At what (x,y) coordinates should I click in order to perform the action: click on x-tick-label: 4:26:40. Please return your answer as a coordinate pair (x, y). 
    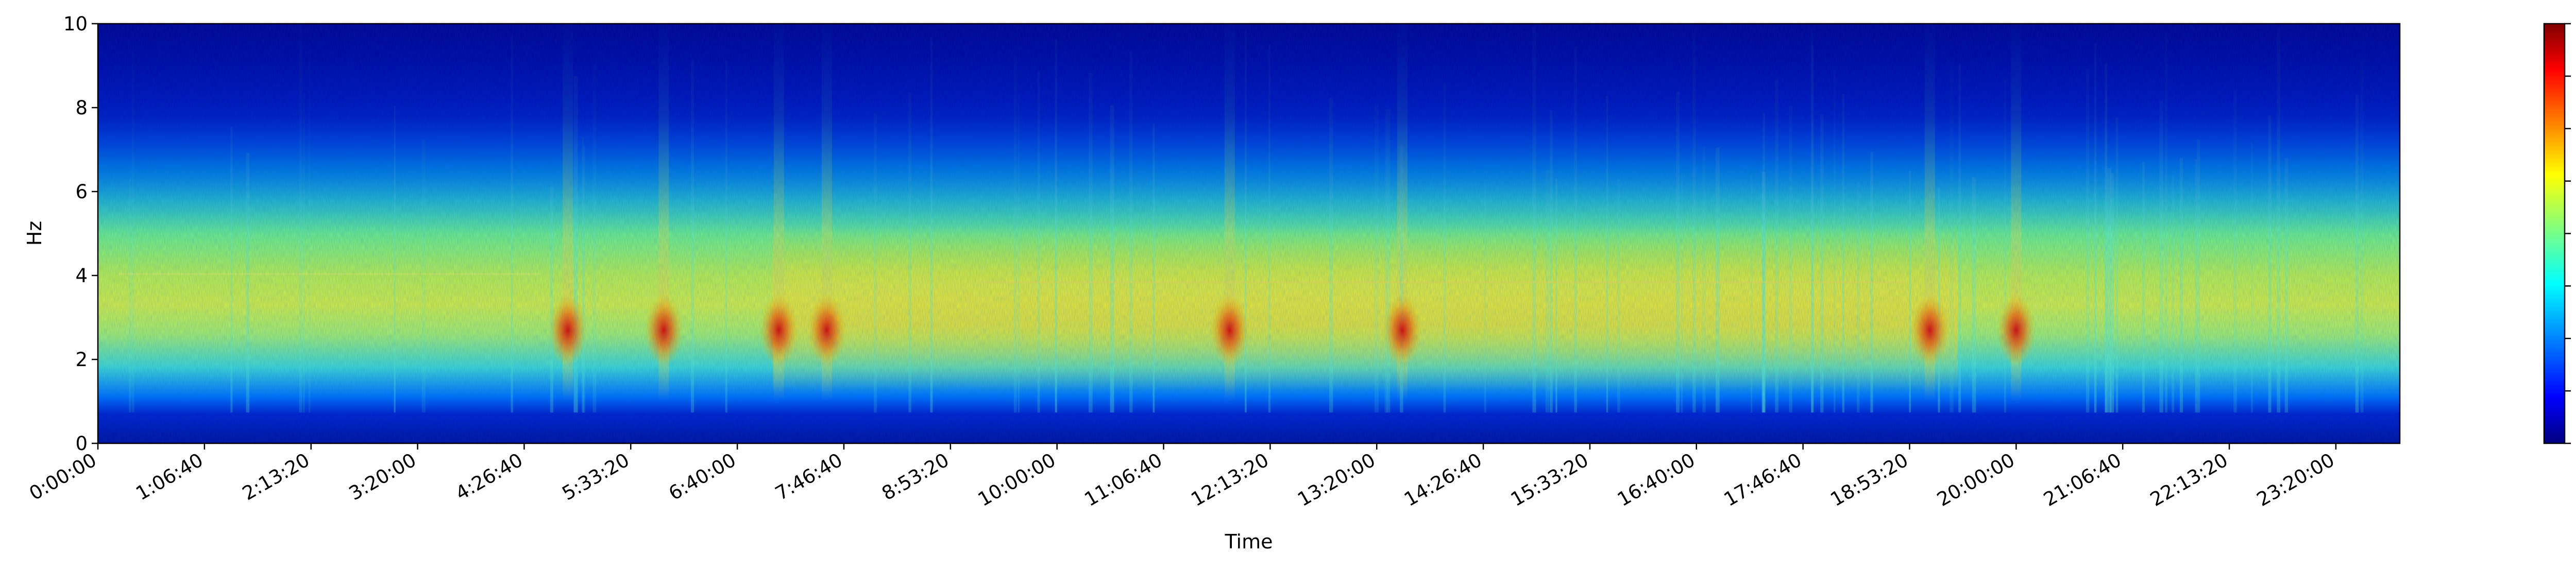
    Looking at the image, I should click on (489, 477).